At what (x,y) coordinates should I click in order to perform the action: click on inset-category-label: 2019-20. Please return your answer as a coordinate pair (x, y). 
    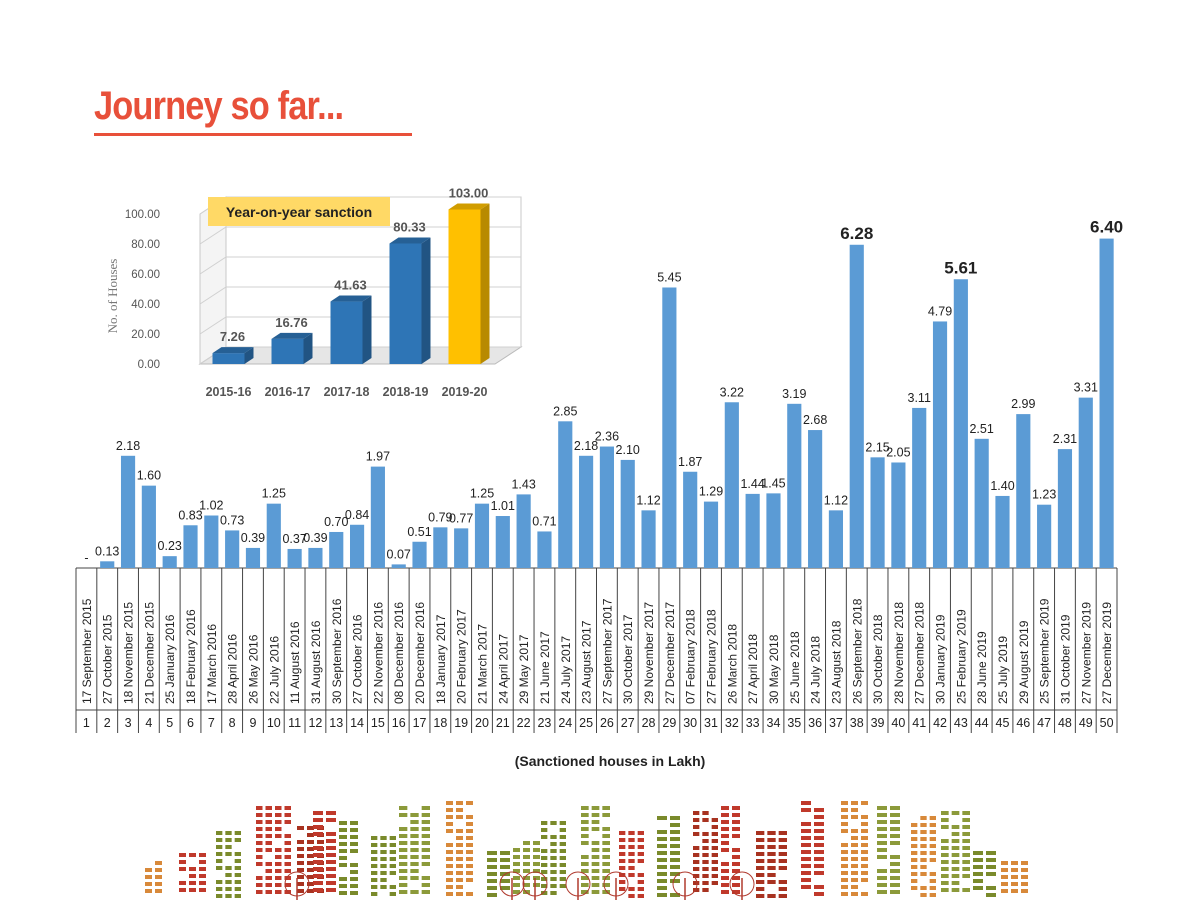
    Looking at the image, I should click on (465, 392).